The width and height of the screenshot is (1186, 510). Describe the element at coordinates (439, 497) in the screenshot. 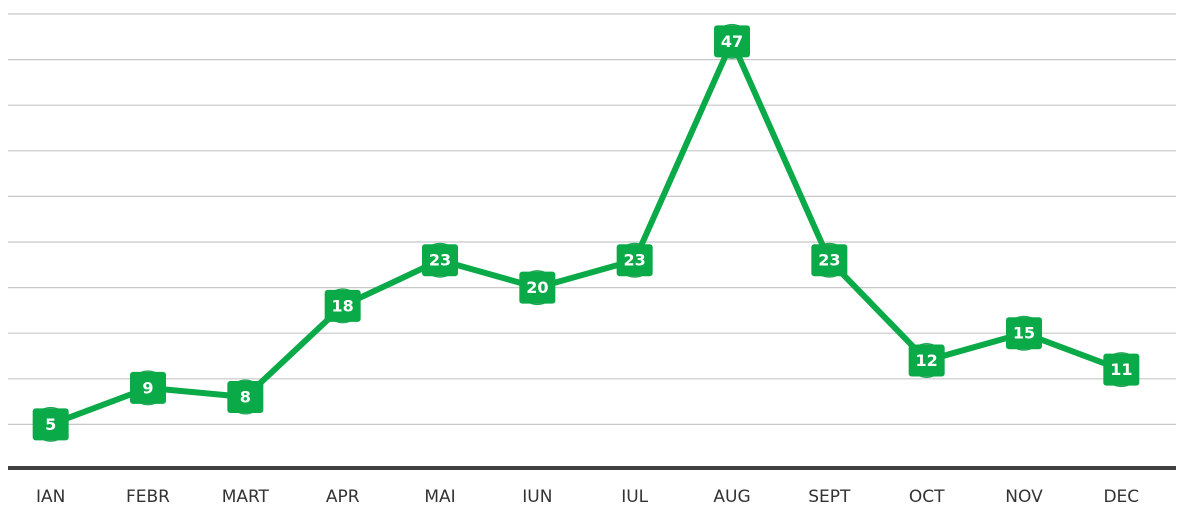

I see `x-tick-label: MAI` at that location.